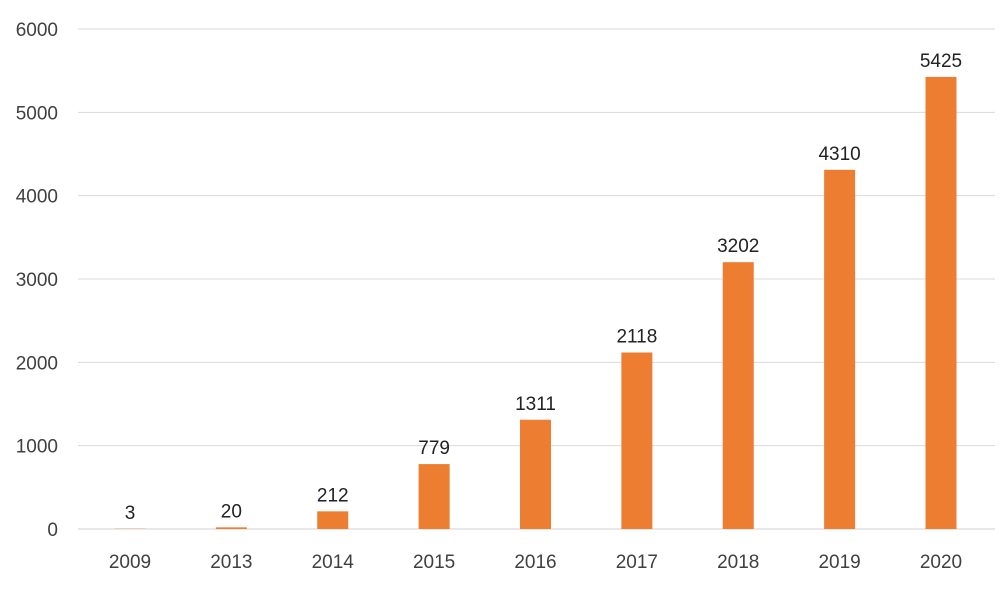  Describe the element at coordinates (738, 395) in the screenshot. I see `bar-2018` at that location.